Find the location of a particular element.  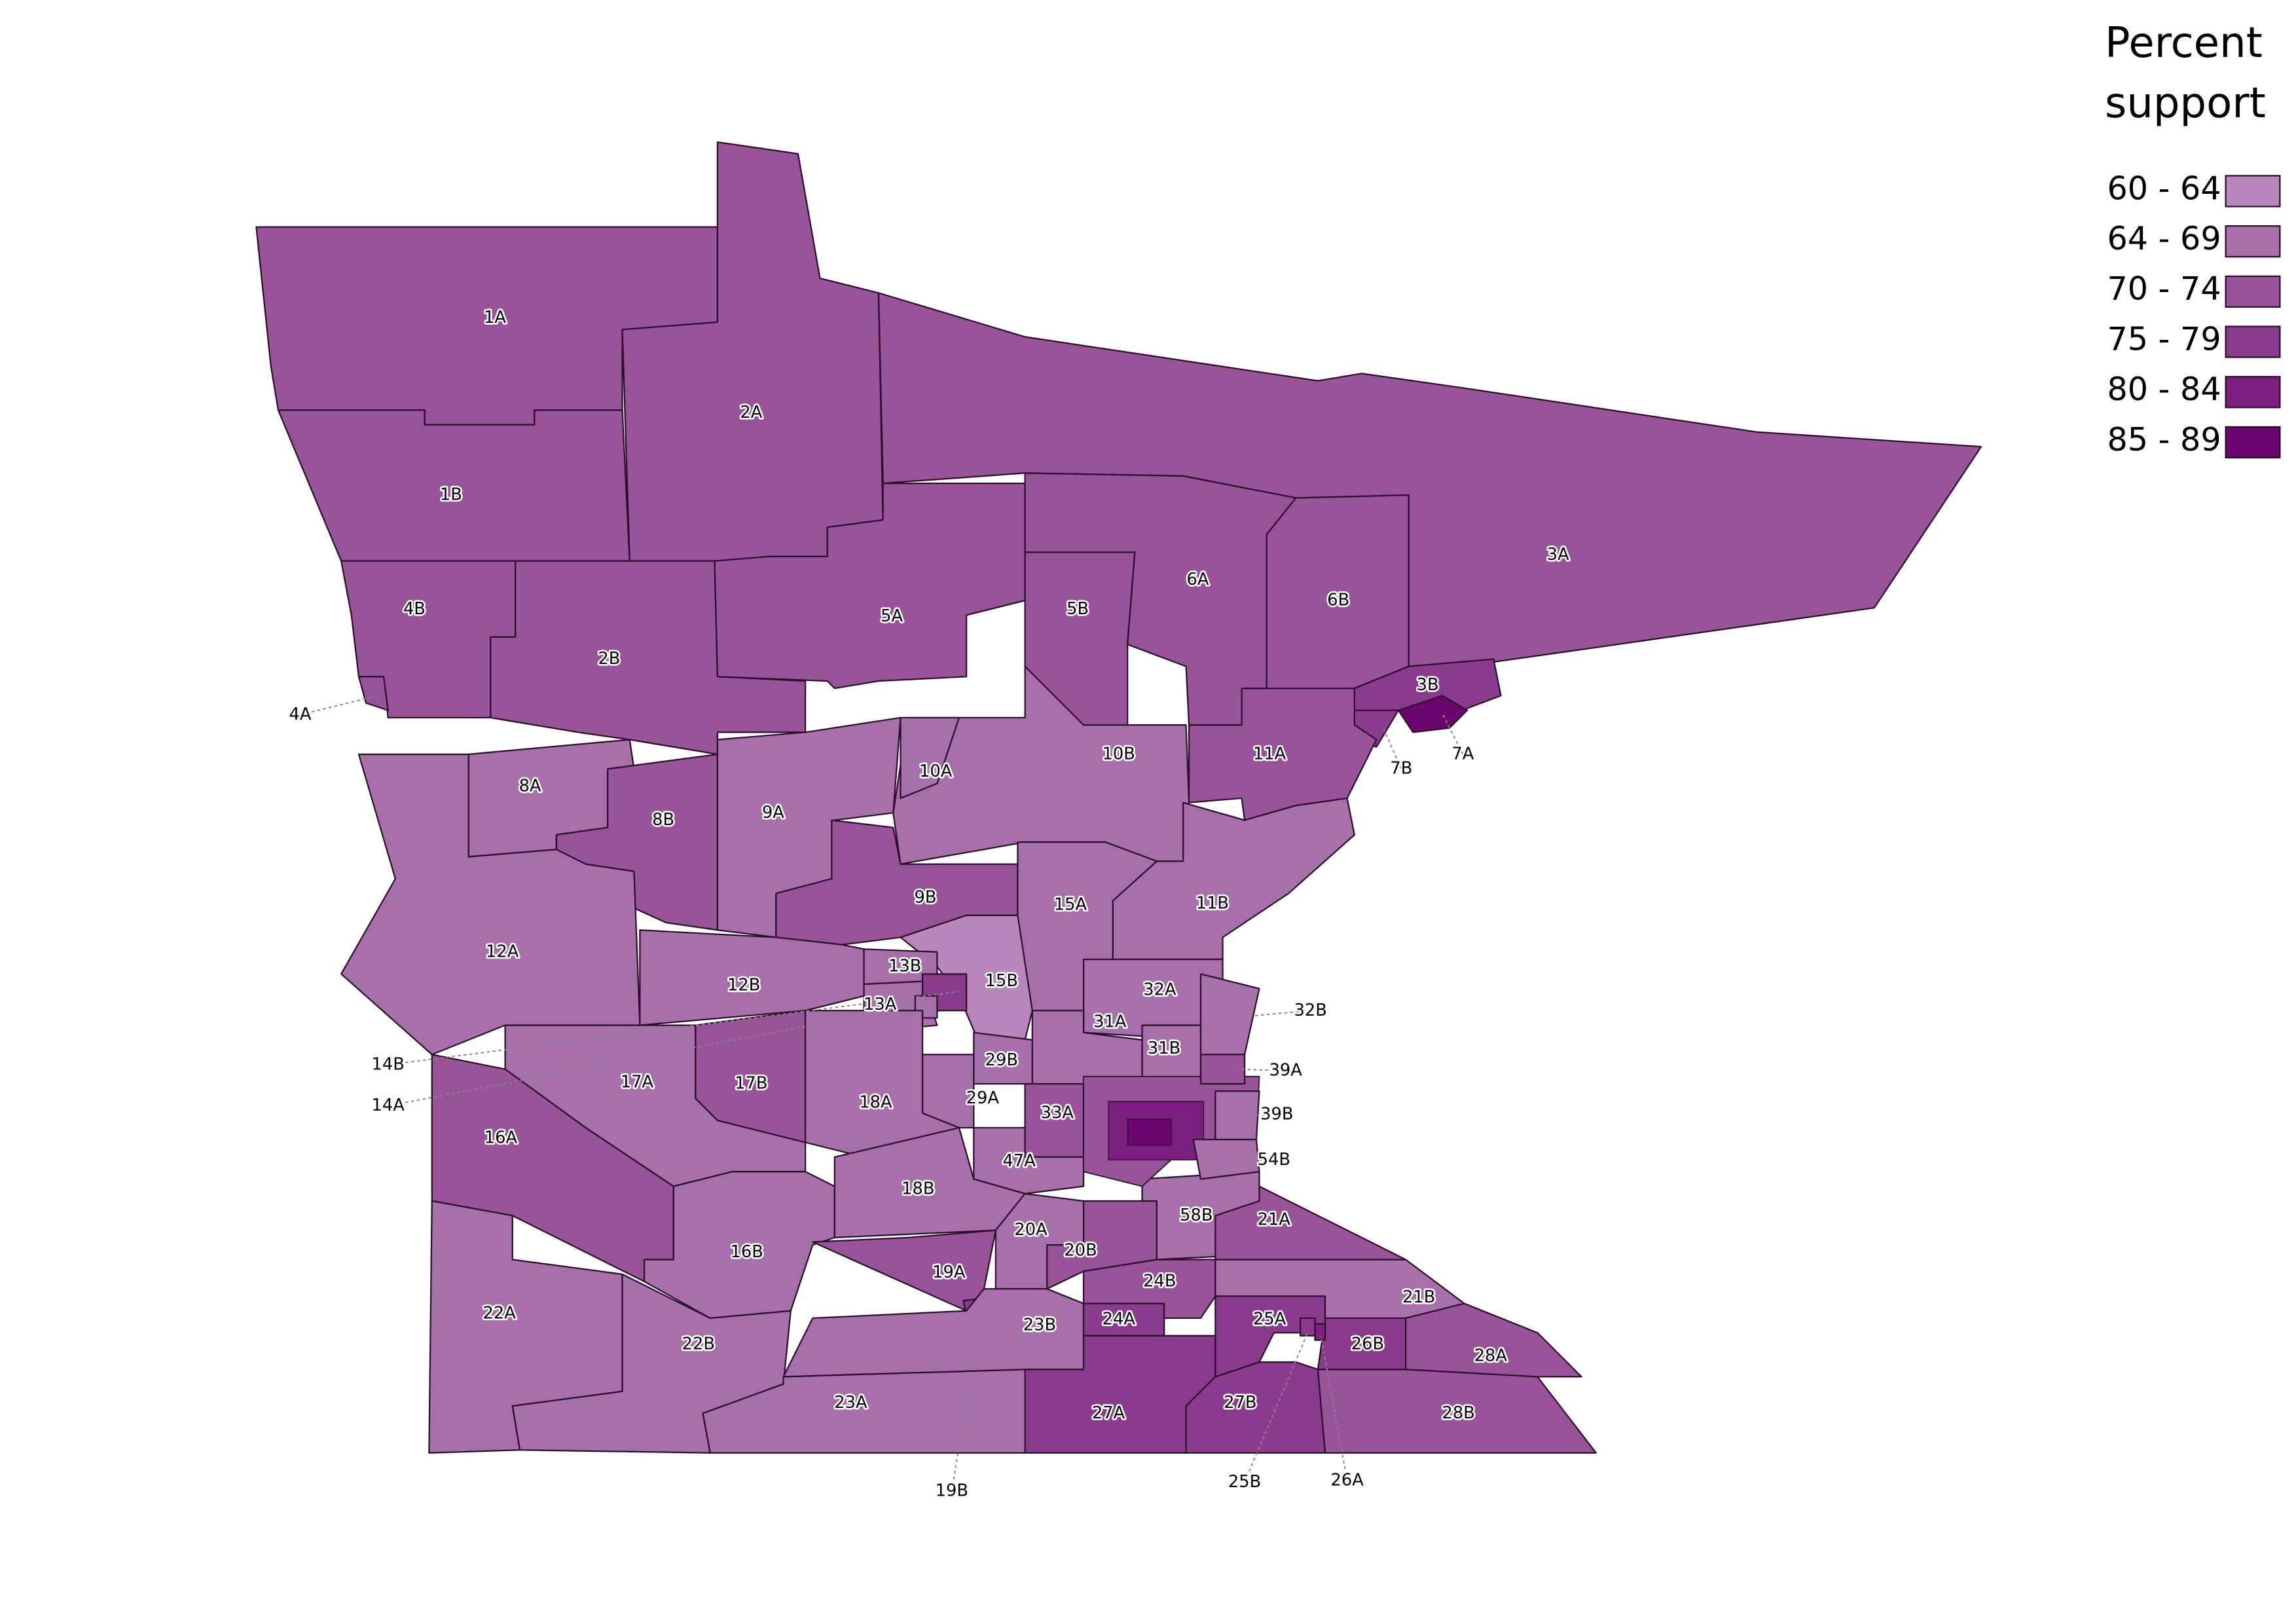

legend-label: 75 - 79 is located at coordinates (2164, 339).